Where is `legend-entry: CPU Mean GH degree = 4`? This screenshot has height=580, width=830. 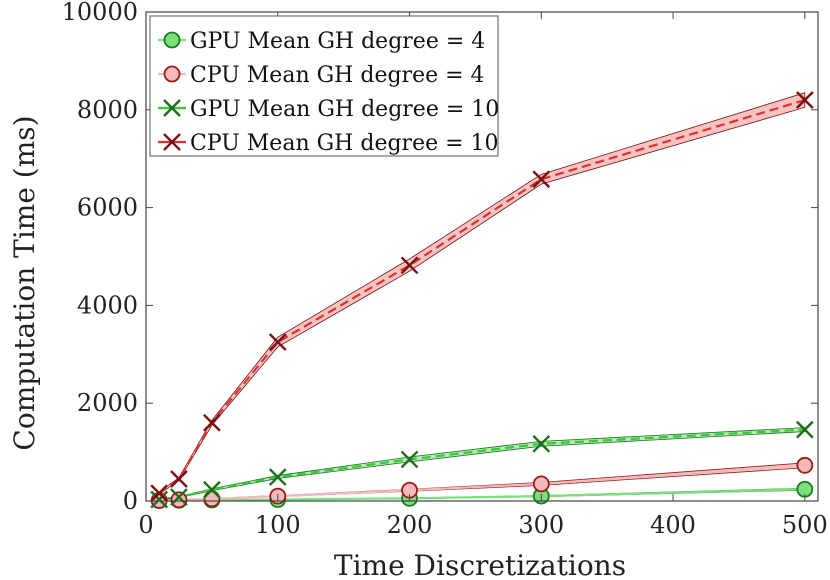
legend-entry: CPU Mean GH degree = 4 is located at coordinates (321, 75).